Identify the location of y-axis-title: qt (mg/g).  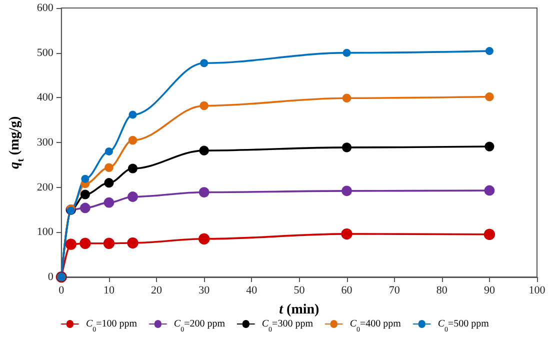
(17, 142).